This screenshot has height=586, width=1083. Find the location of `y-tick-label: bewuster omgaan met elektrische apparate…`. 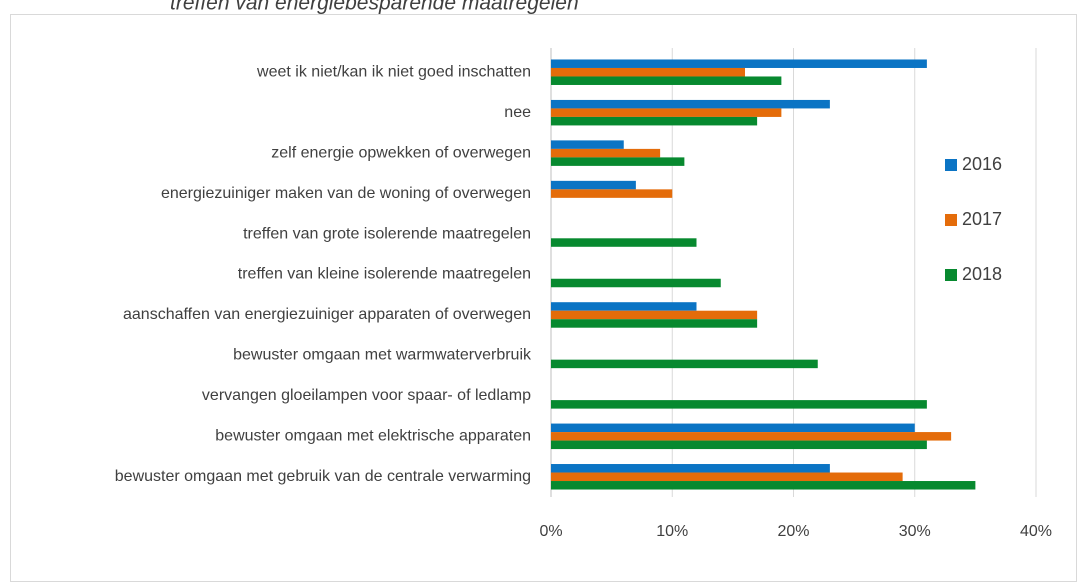

y-tick-label: bewuster omgaan met elektrische apparate… is located at coordinates (373, 436).